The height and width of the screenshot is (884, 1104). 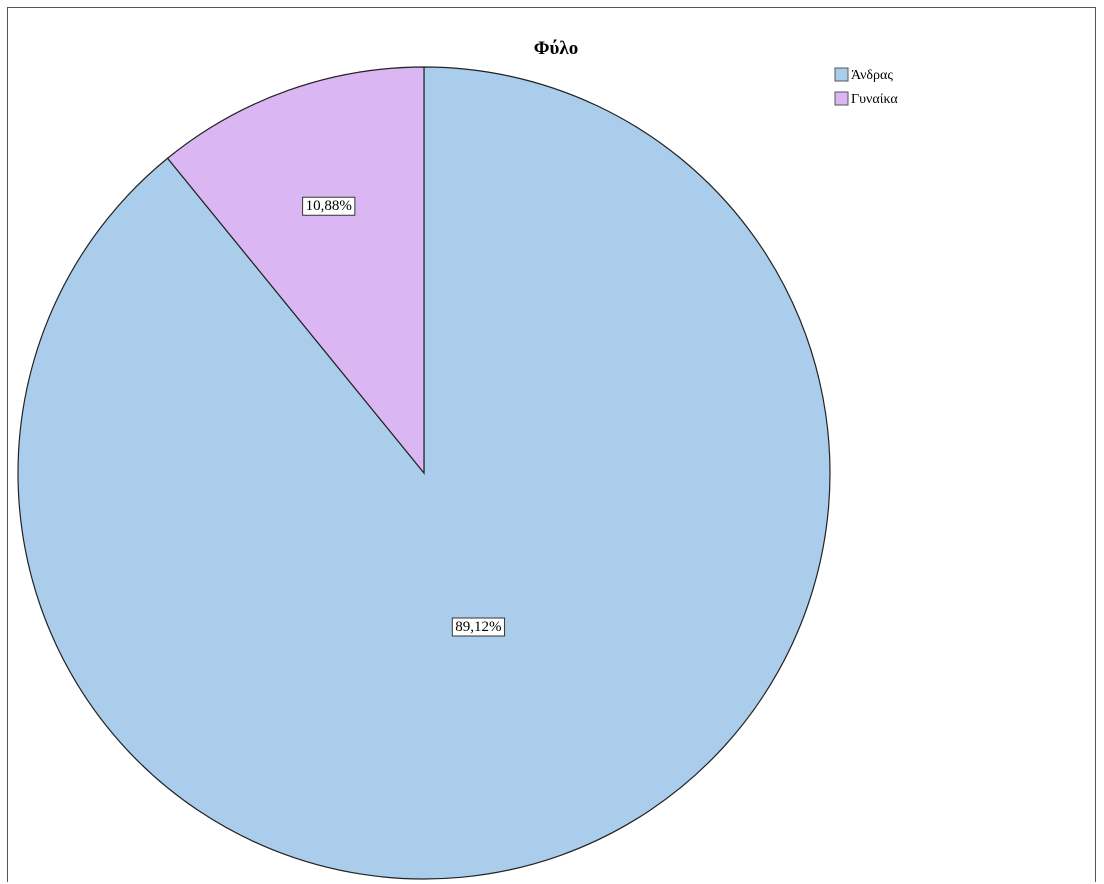 I want to click on data-label-female-box, so click(x=329, y=206).